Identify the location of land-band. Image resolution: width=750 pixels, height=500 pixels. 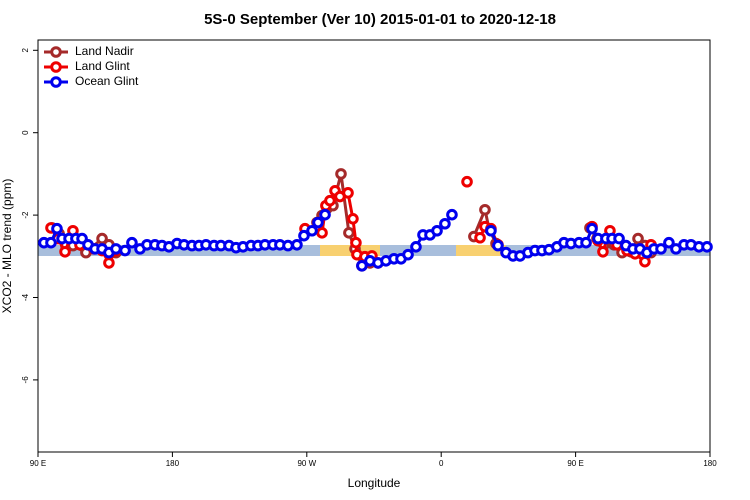
(481, 250).